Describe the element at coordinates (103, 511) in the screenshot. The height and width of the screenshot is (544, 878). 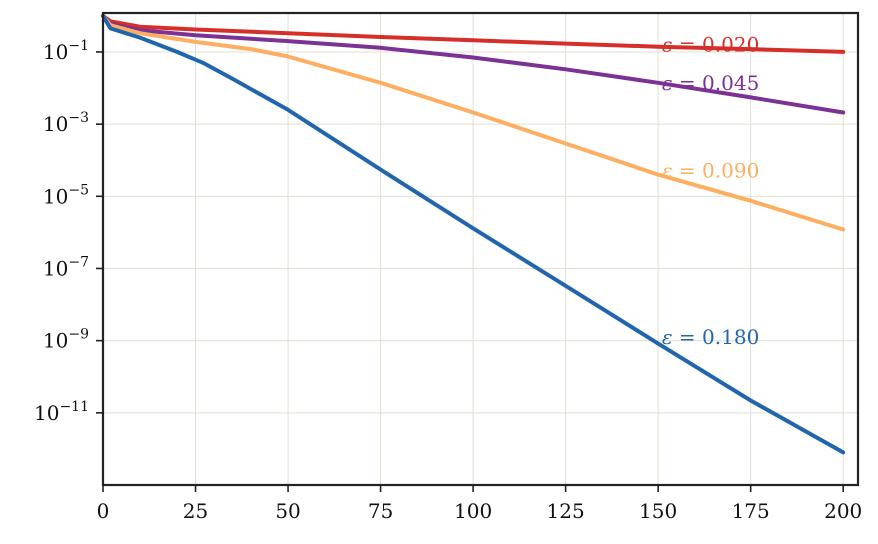
I see `x-tick-label: 0` at that location.